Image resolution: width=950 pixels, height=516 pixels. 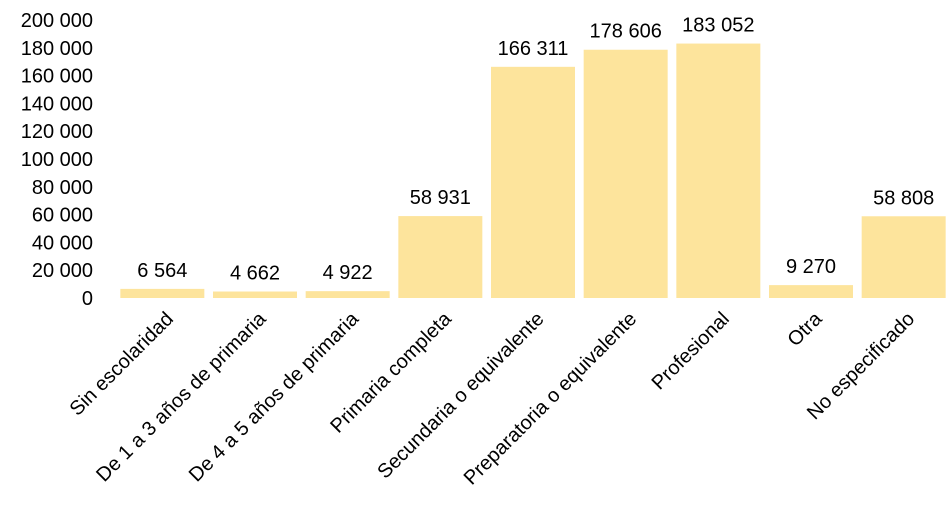 I want to click on bar-value-label: 183 052, so click(x=718, y=26).